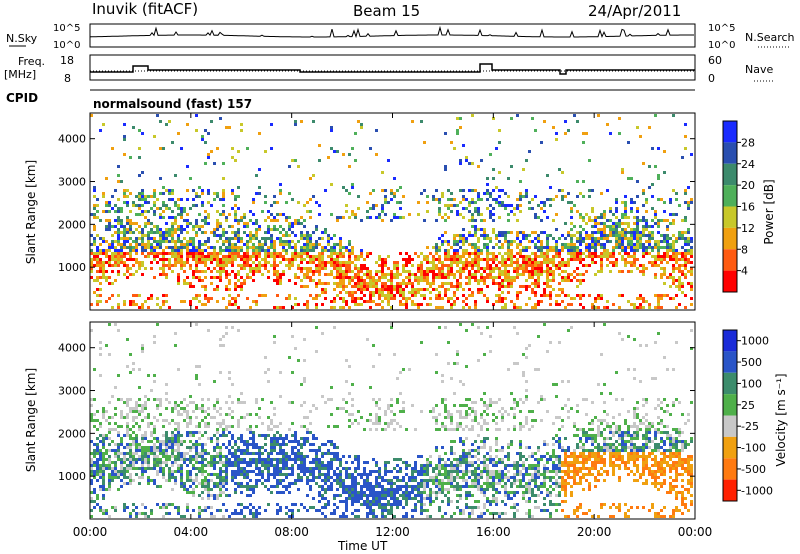 Image resolution: width=800 pixels, height=554 pixels. Describe the element at coordinates (748, 207) in the screenshot. I see `colorbar-tick-label: 16` at that location.